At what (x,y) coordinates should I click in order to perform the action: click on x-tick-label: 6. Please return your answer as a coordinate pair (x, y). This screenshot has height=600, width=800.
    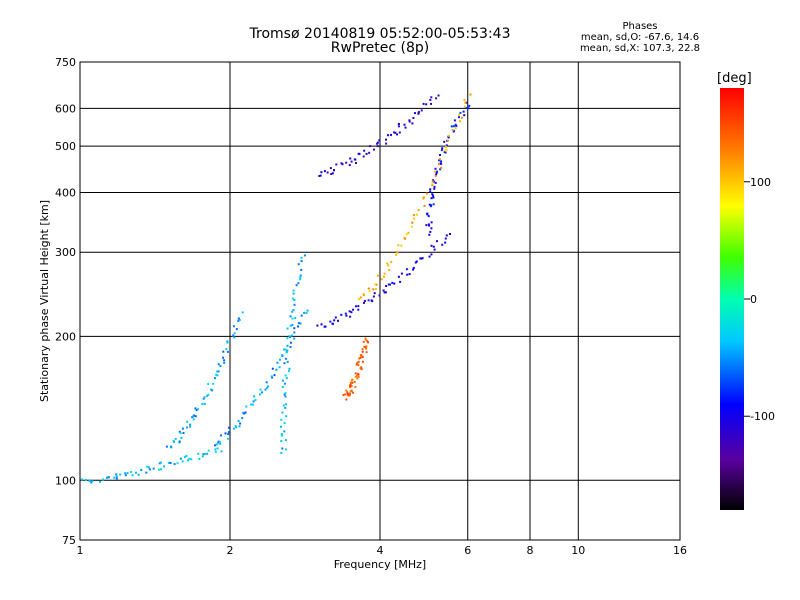
    Looking at the image, I should click on (467, 550).